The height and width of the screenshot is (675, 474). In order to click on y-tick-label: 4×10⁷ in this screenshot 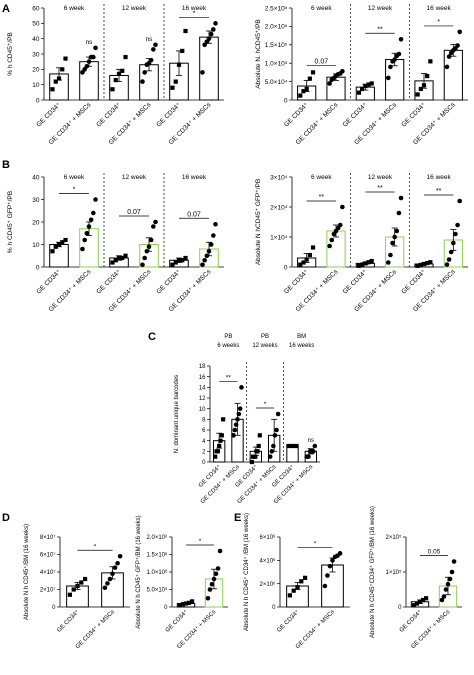, I will do `click(48, 572)`.